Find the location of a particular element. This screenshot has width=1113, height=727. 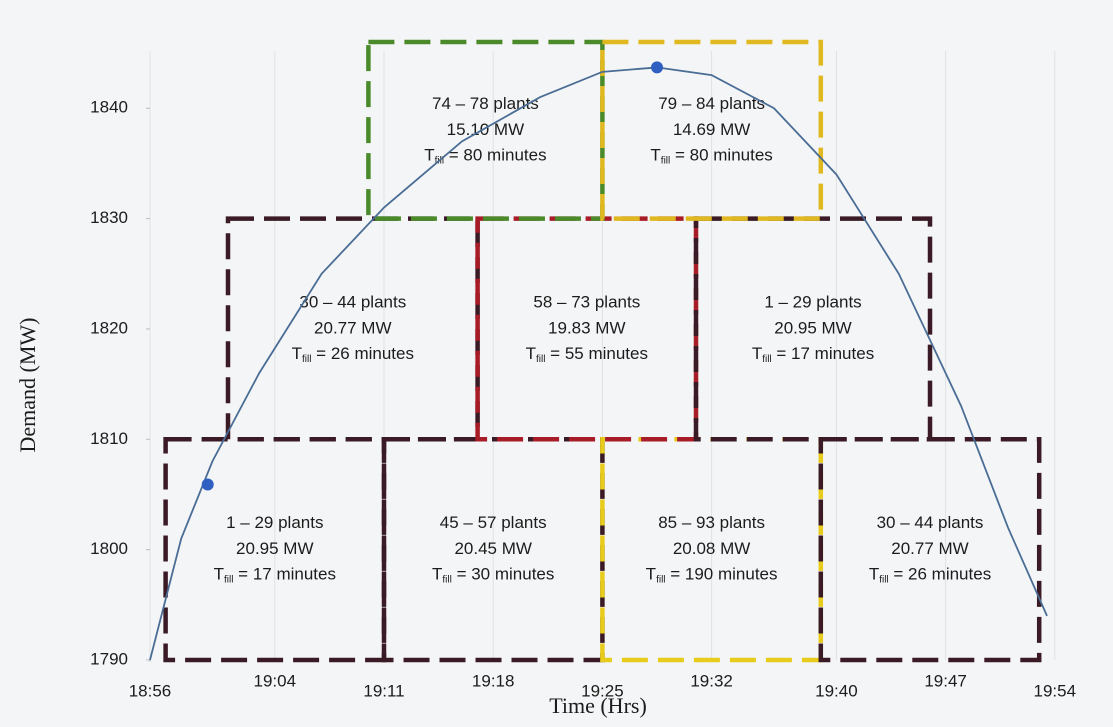

box-tfill: Tfill = 55 minutes is located at coordinates (587, 354).